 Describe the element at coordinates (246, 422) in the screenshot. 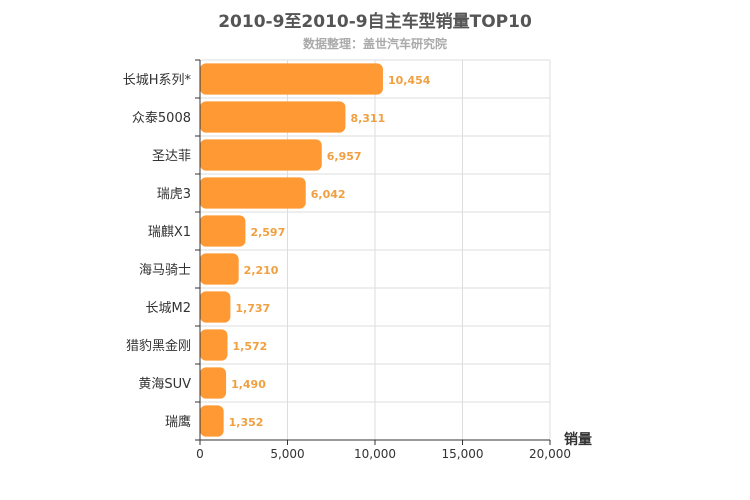

I see `data-label: 1,352` at that location.